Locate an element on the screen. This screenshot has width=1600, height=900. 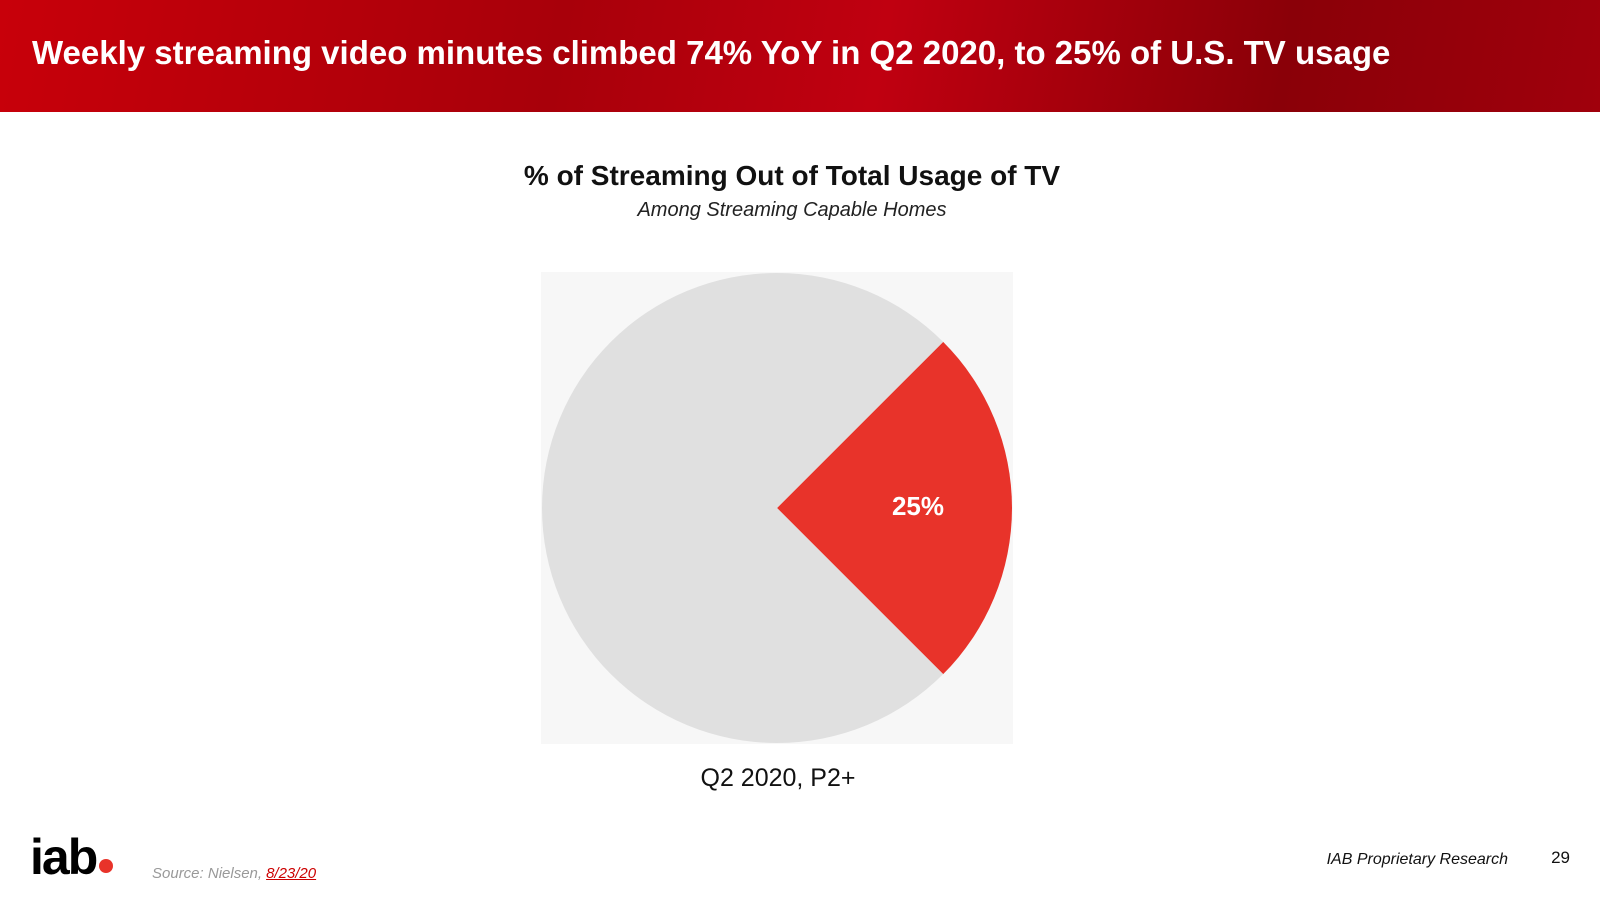
page-number: 29 is located at coordinates (1560, 857).